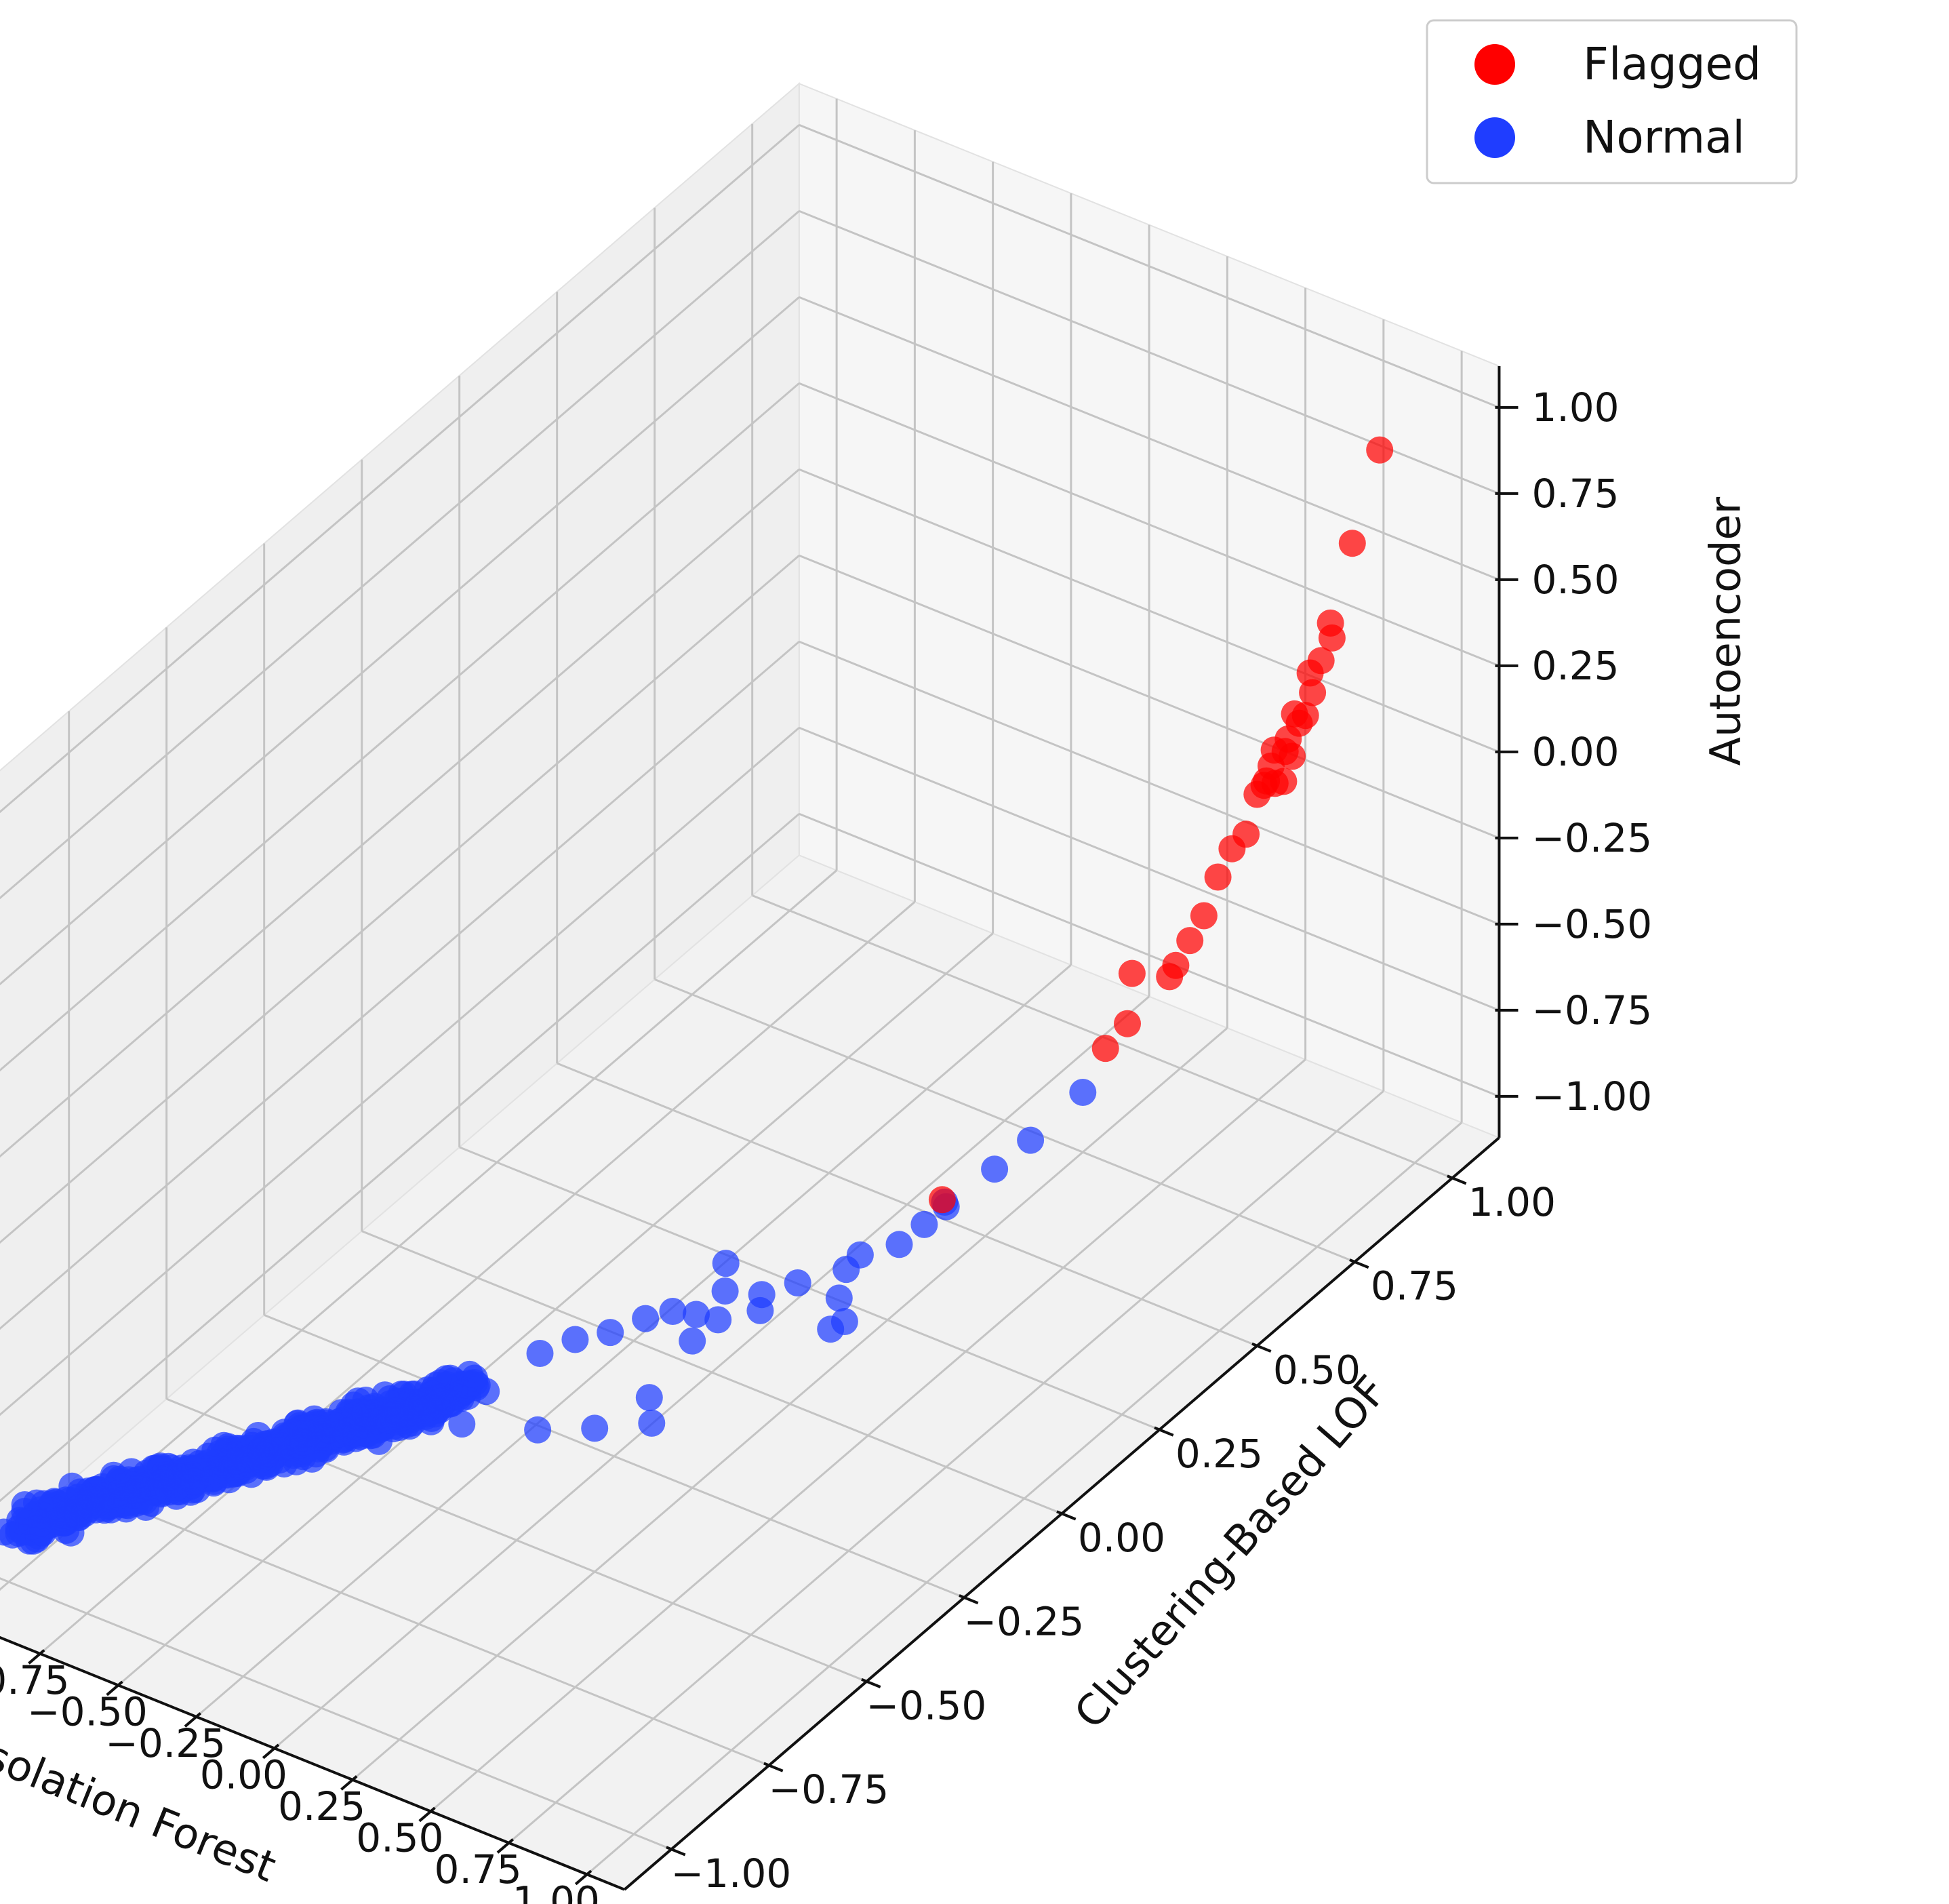  I want to click on legend-frame, so click(1612, 101).